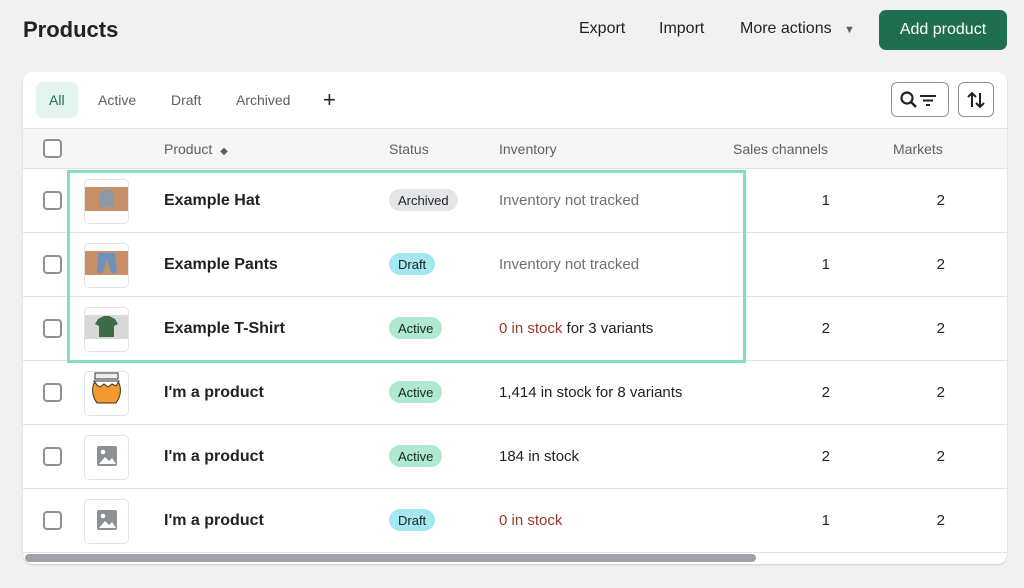  I want to click on table-row: I'm a product Active 184 in stock 2 2, so click(515, 457).